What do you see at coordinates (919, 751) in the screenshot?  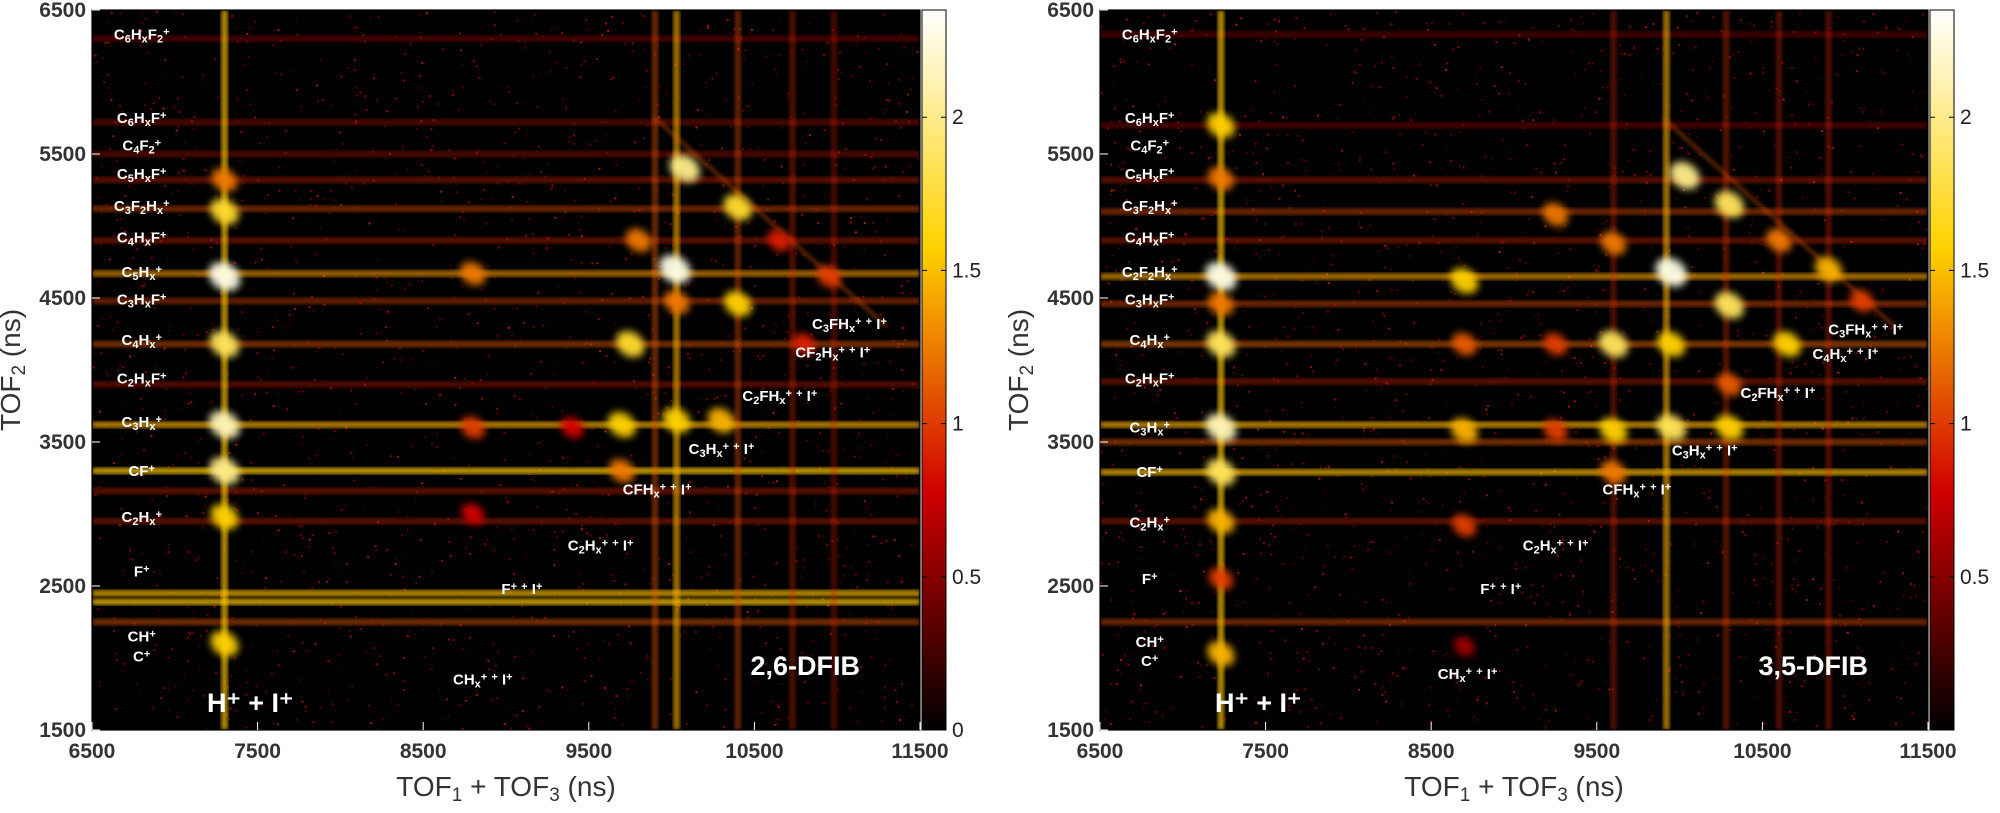 I see `x-tick-label: 11500` at bounding box center [919, 751].